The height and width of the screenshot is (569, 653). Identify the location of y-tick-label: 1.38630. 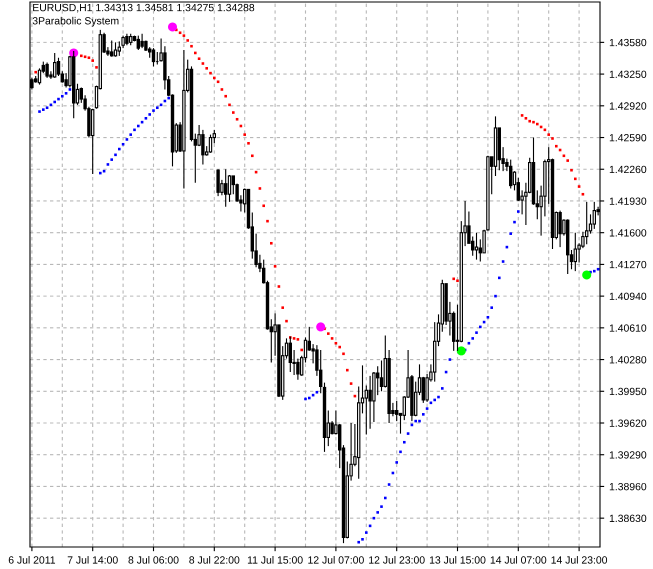
(628, 518).